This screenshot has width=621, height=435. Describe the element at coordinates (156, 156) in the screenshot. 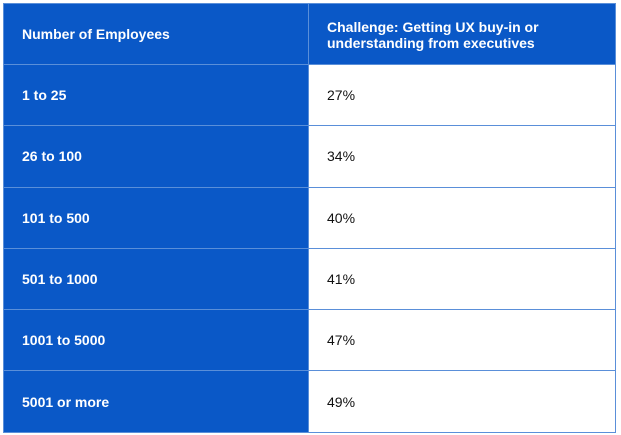

I see `row-label: 26 to 100` at that location.